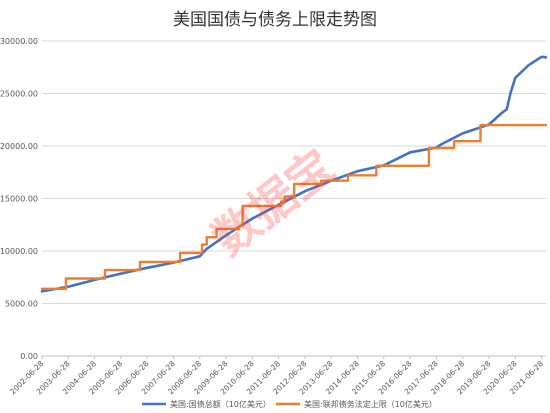 Image resolution: width=550 pixels, height=413 pixels. What do you see at coordinates (19, 94) in the screenshot?
I see `y-tick-label: 25000.00` at bounding box center [19, 94].